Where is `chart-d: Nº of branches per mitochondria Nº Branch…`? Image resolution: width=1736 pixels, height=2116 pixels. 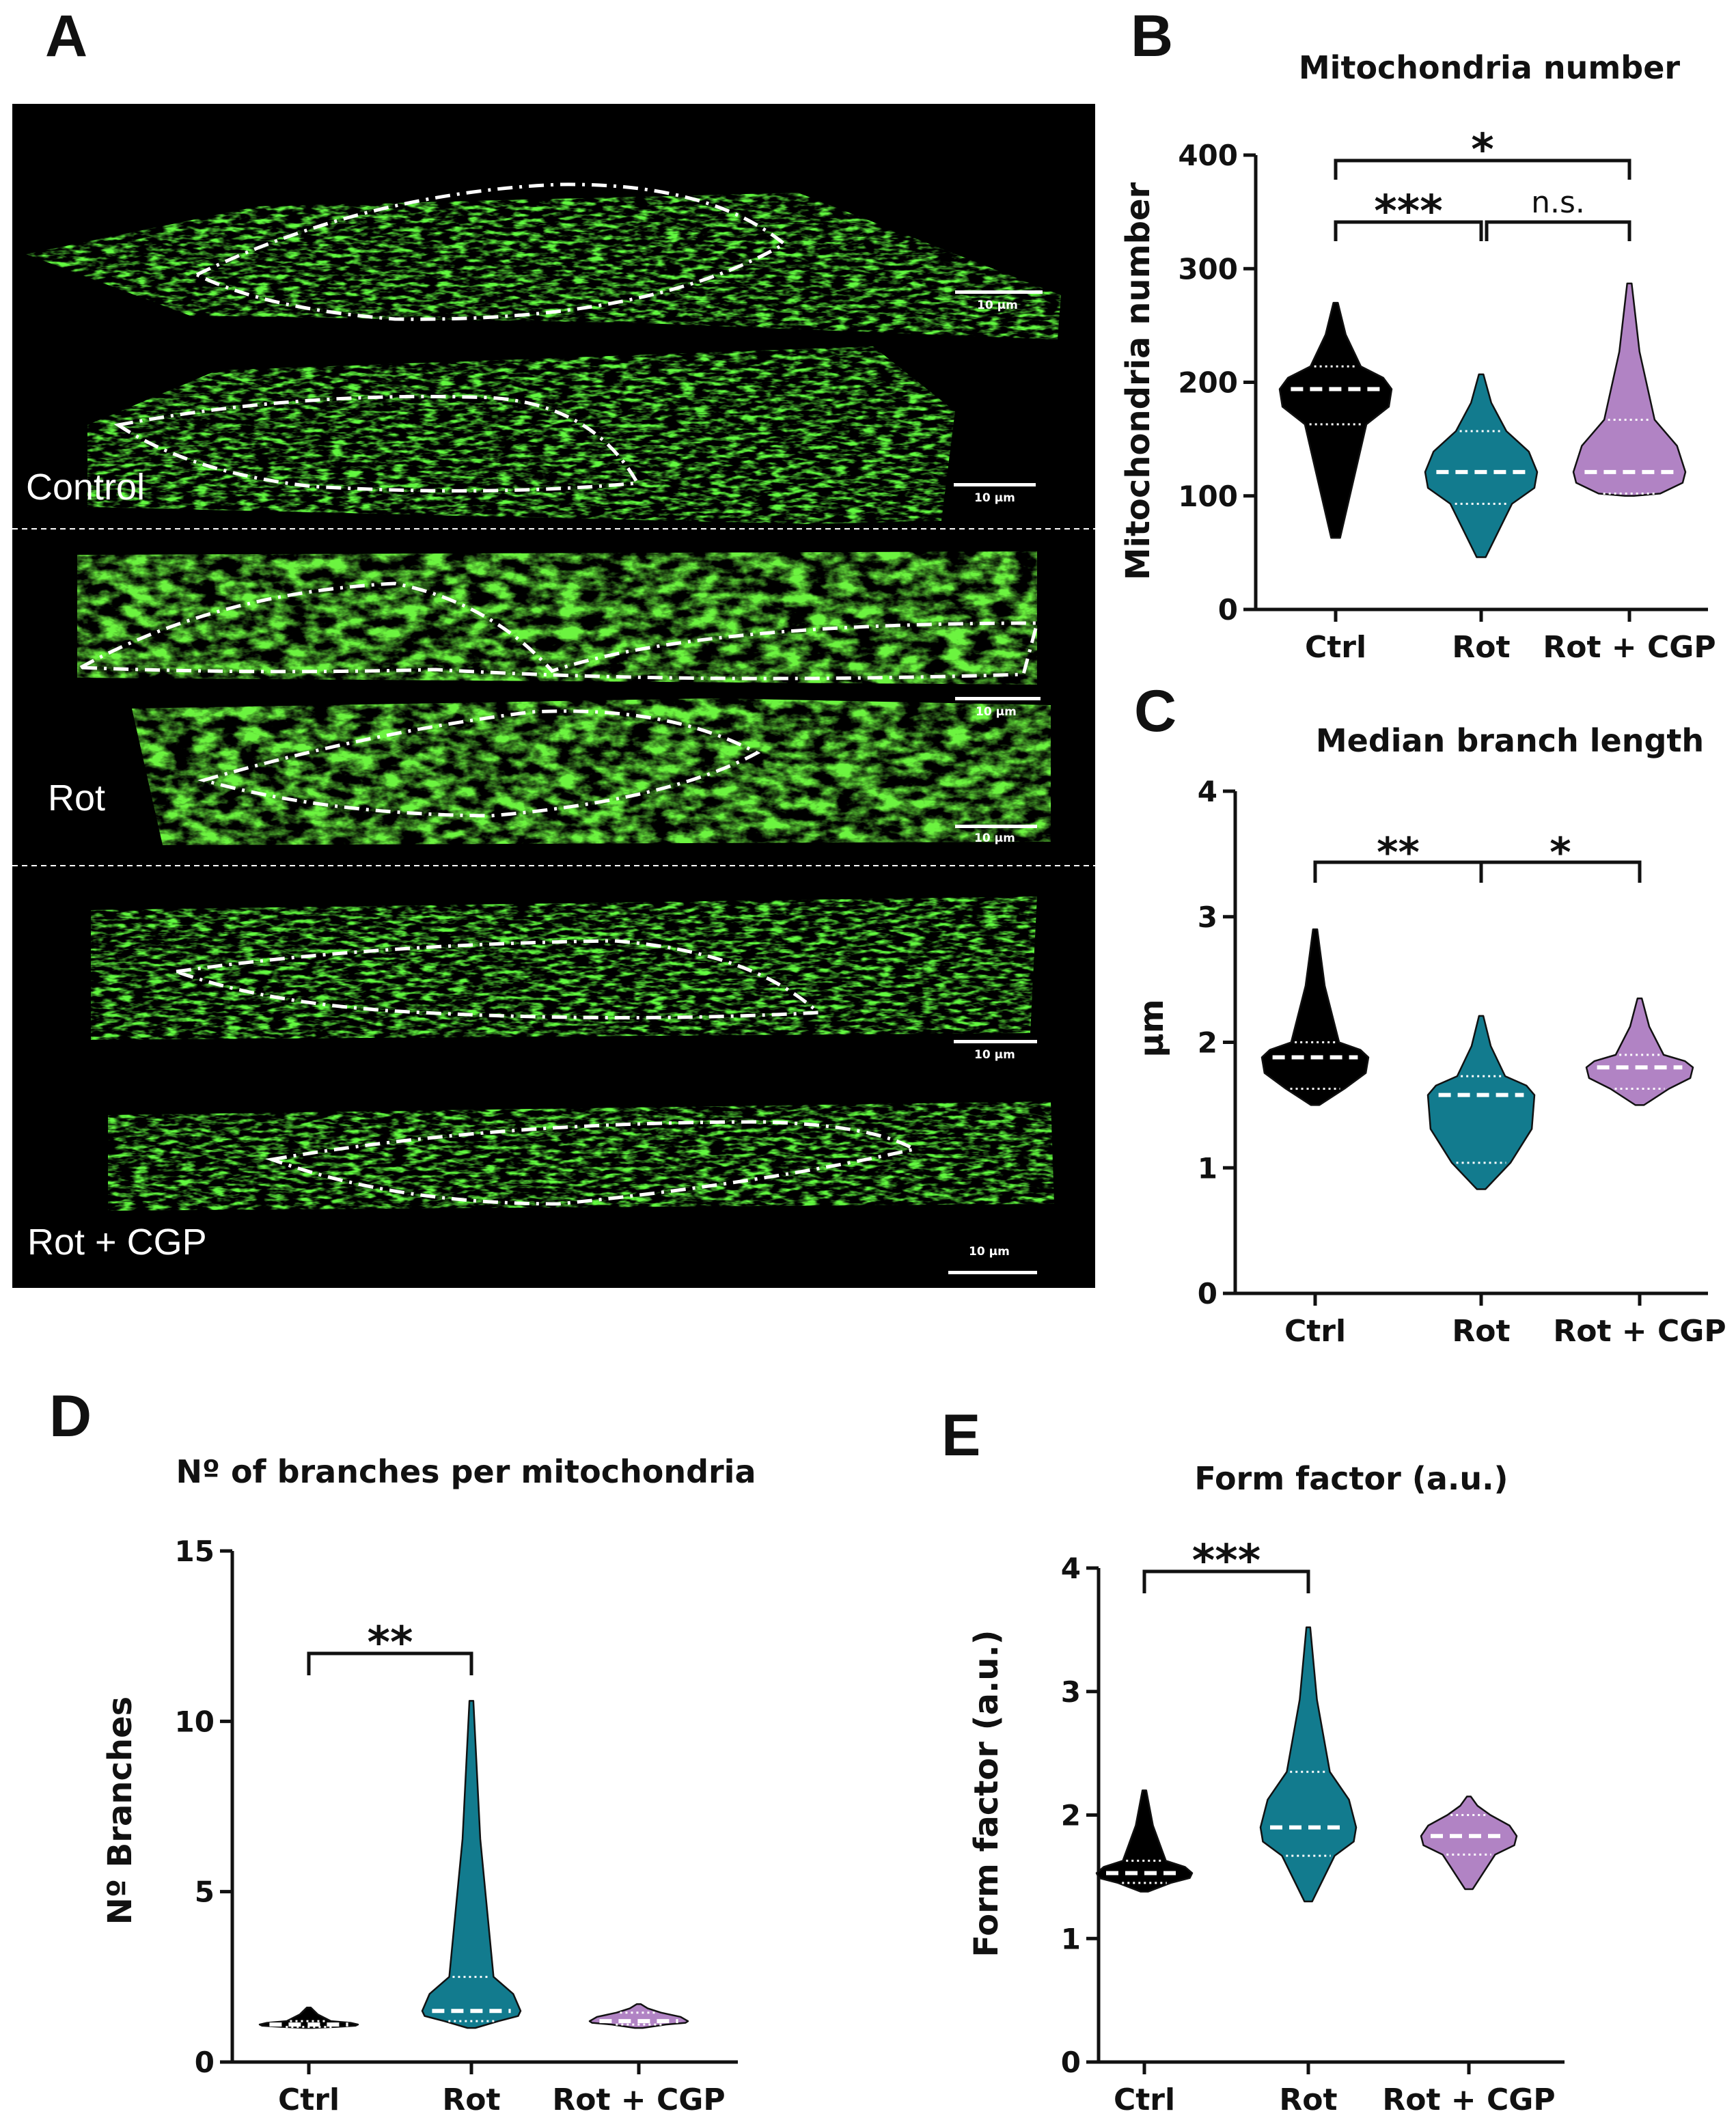
chart-d: Nº of branches per mitochondria Nº Branch… is located at coordinates (428, 1784).